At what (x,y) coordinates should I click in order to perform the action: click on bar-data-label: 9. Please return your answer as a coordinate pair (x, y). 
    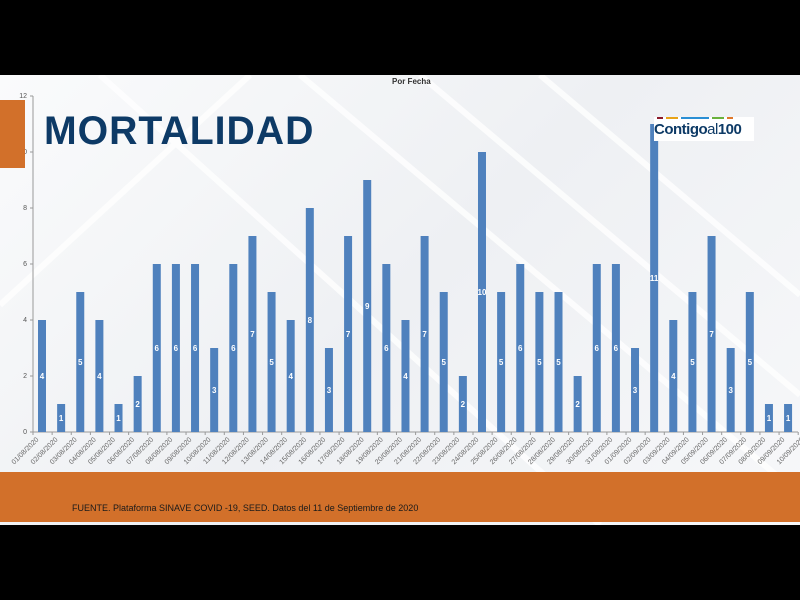
    Looking at the image, I should click on (367, 306).